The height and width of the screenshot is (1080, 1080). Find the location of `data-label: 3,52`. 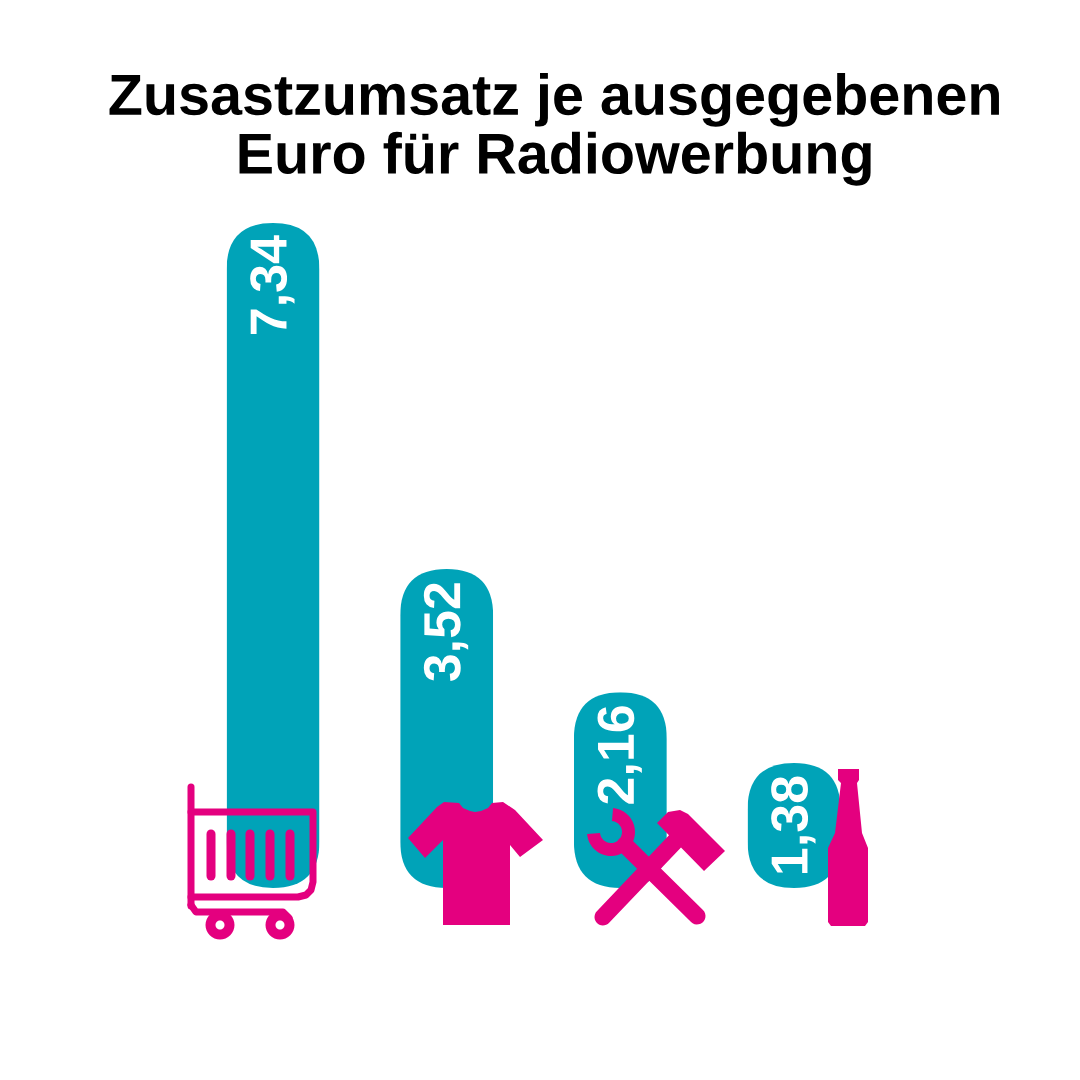

data-label: 3,52 is located at coordinates (446, 632).